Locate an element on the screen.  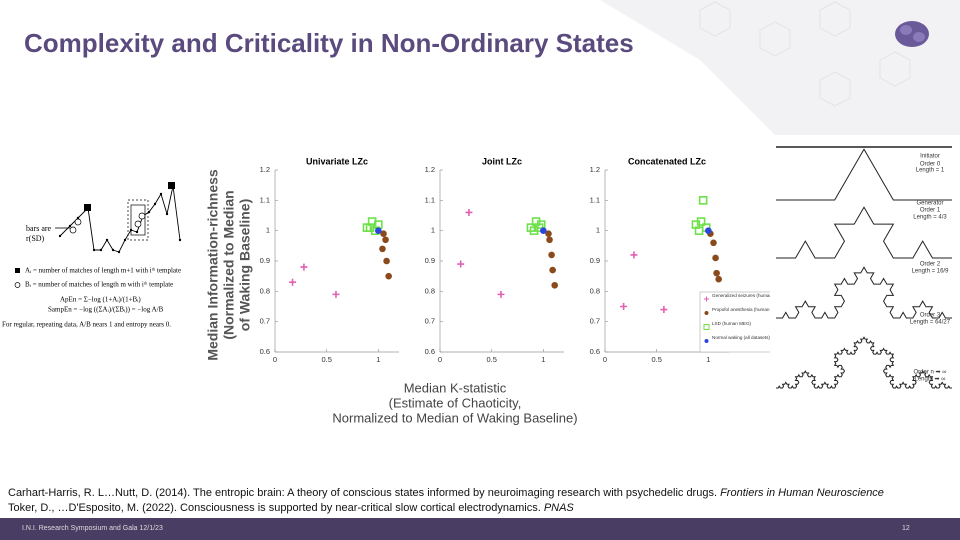
hex-pattern is located at coordinates (780, 80).